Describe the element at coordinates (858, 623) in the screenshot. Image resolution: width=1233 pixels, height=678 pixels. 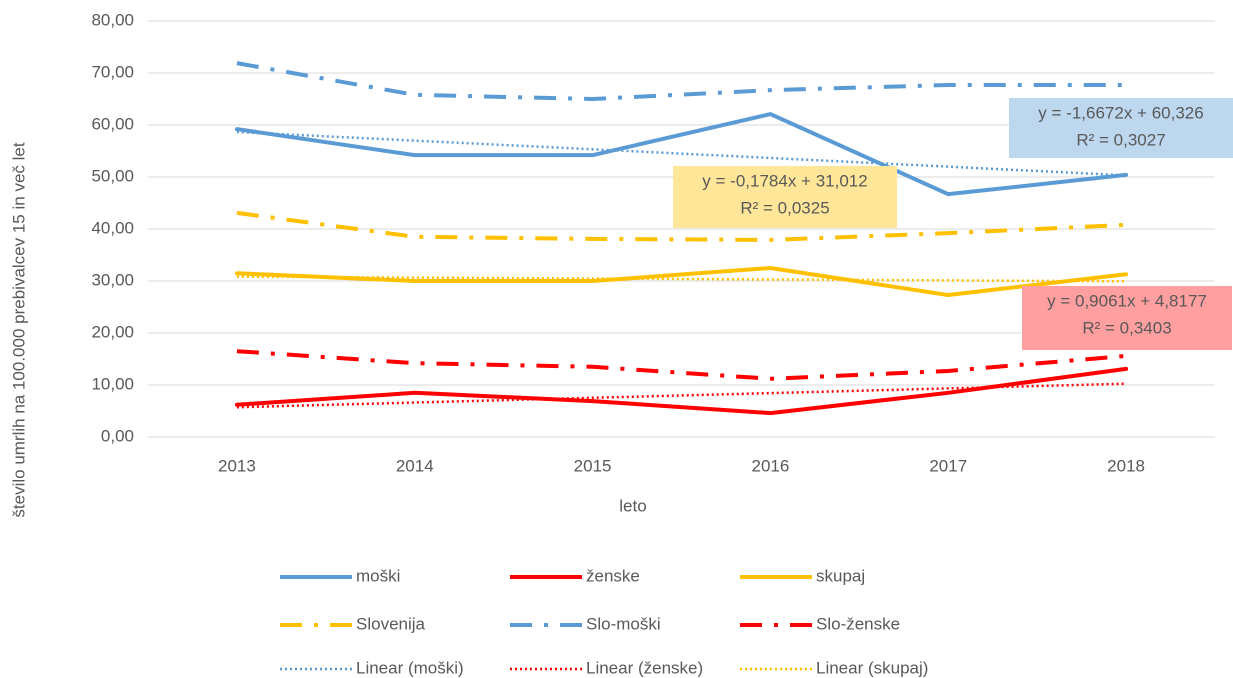
I see `legend-label: Slo-ženske` at that location.